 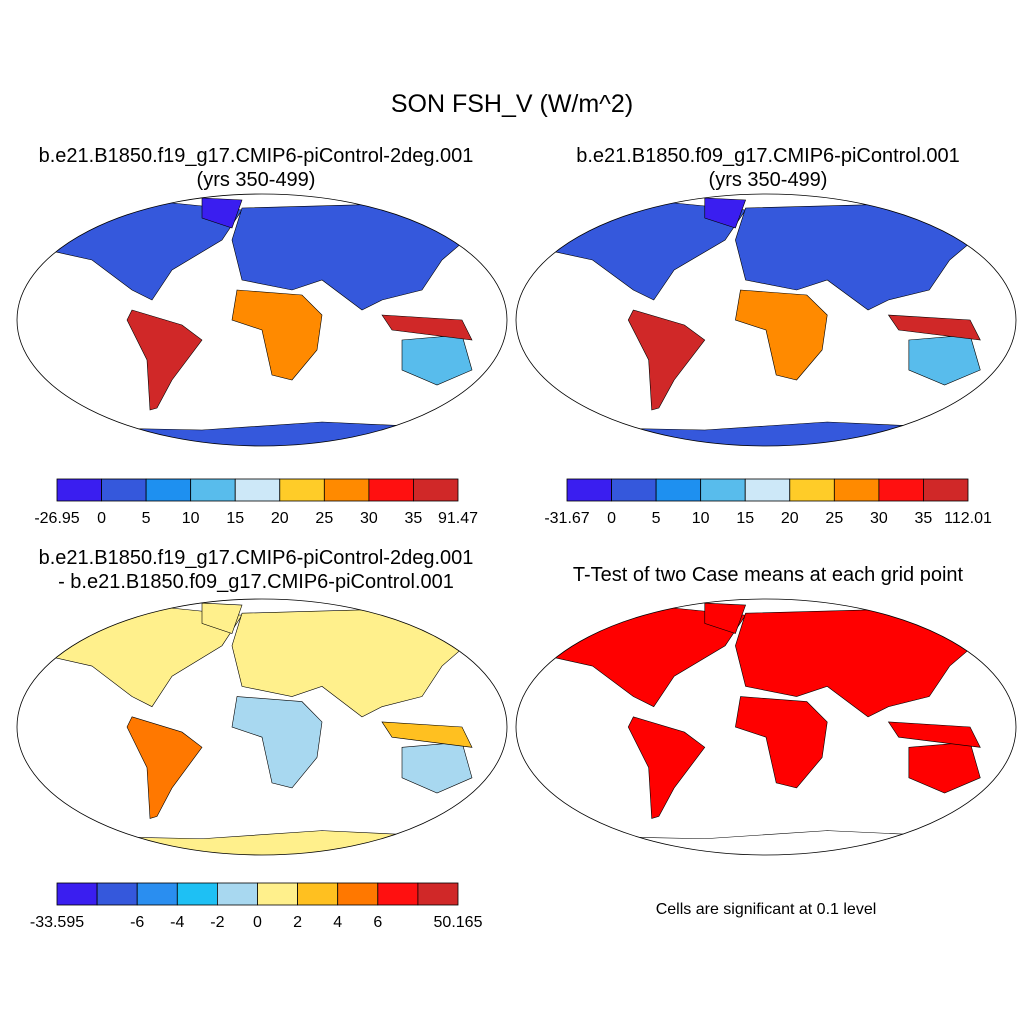 What do you see at coordinates (177, 922) in the screenshot?
I see `colorbar-label: -4` at bounding box center [177, 922].